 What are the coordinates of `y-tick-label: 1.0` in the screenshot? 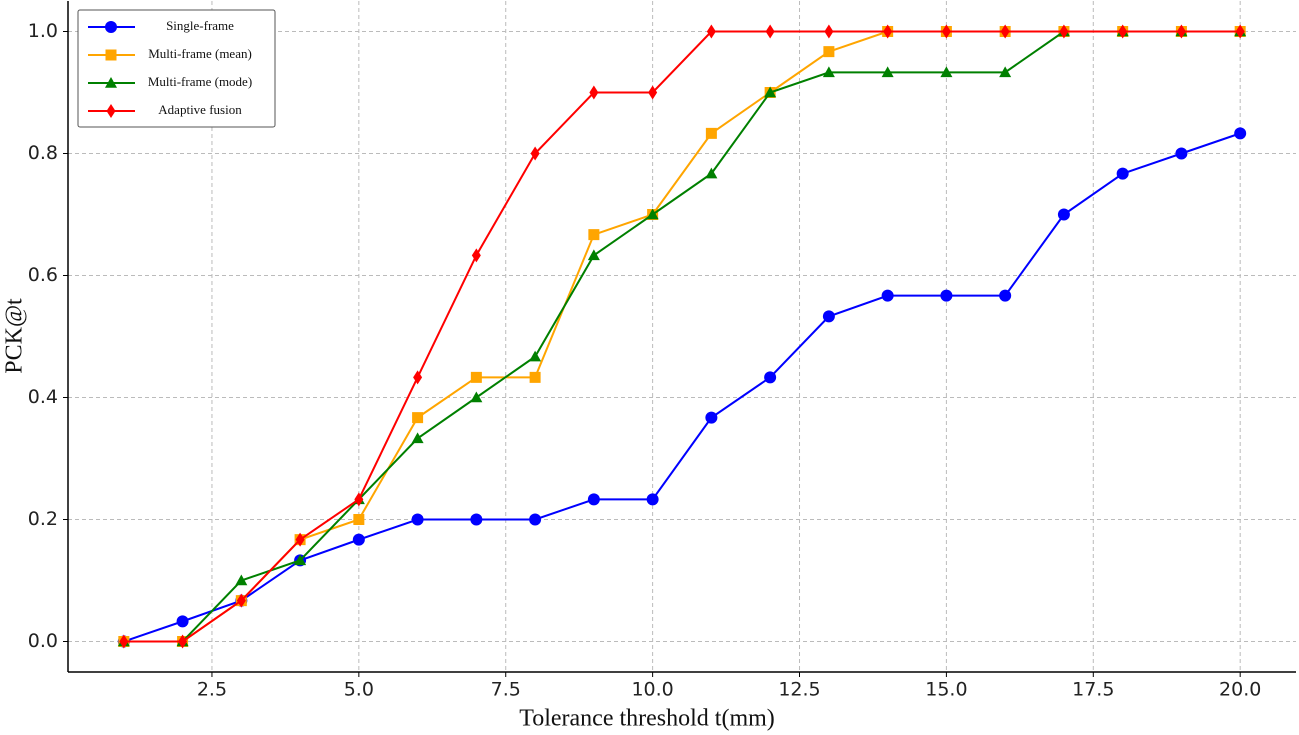 It's located at (43, 31).